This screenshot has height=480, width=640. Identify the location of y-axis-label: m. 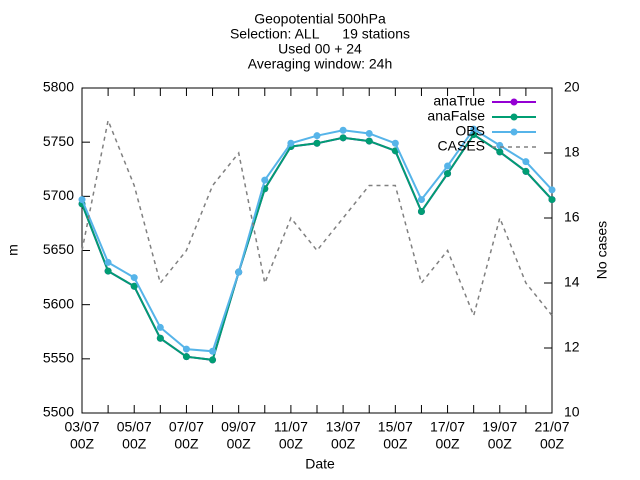
(13, 250).